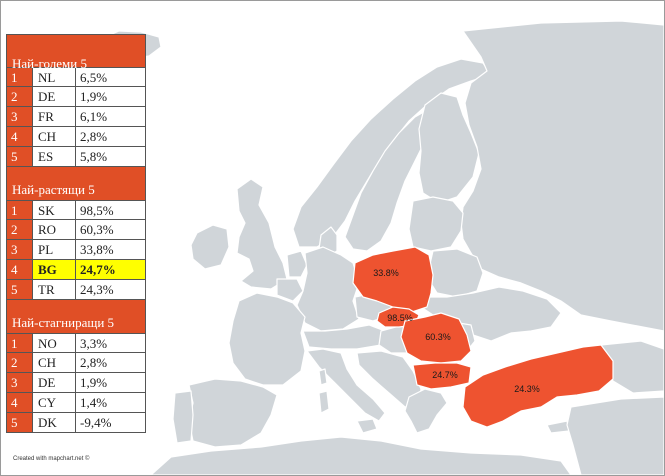 The height and width of the screenshot is (476, 665). Describe the element at coordinates (328, 289) in the screenshot. I see `country-germany` at that location.